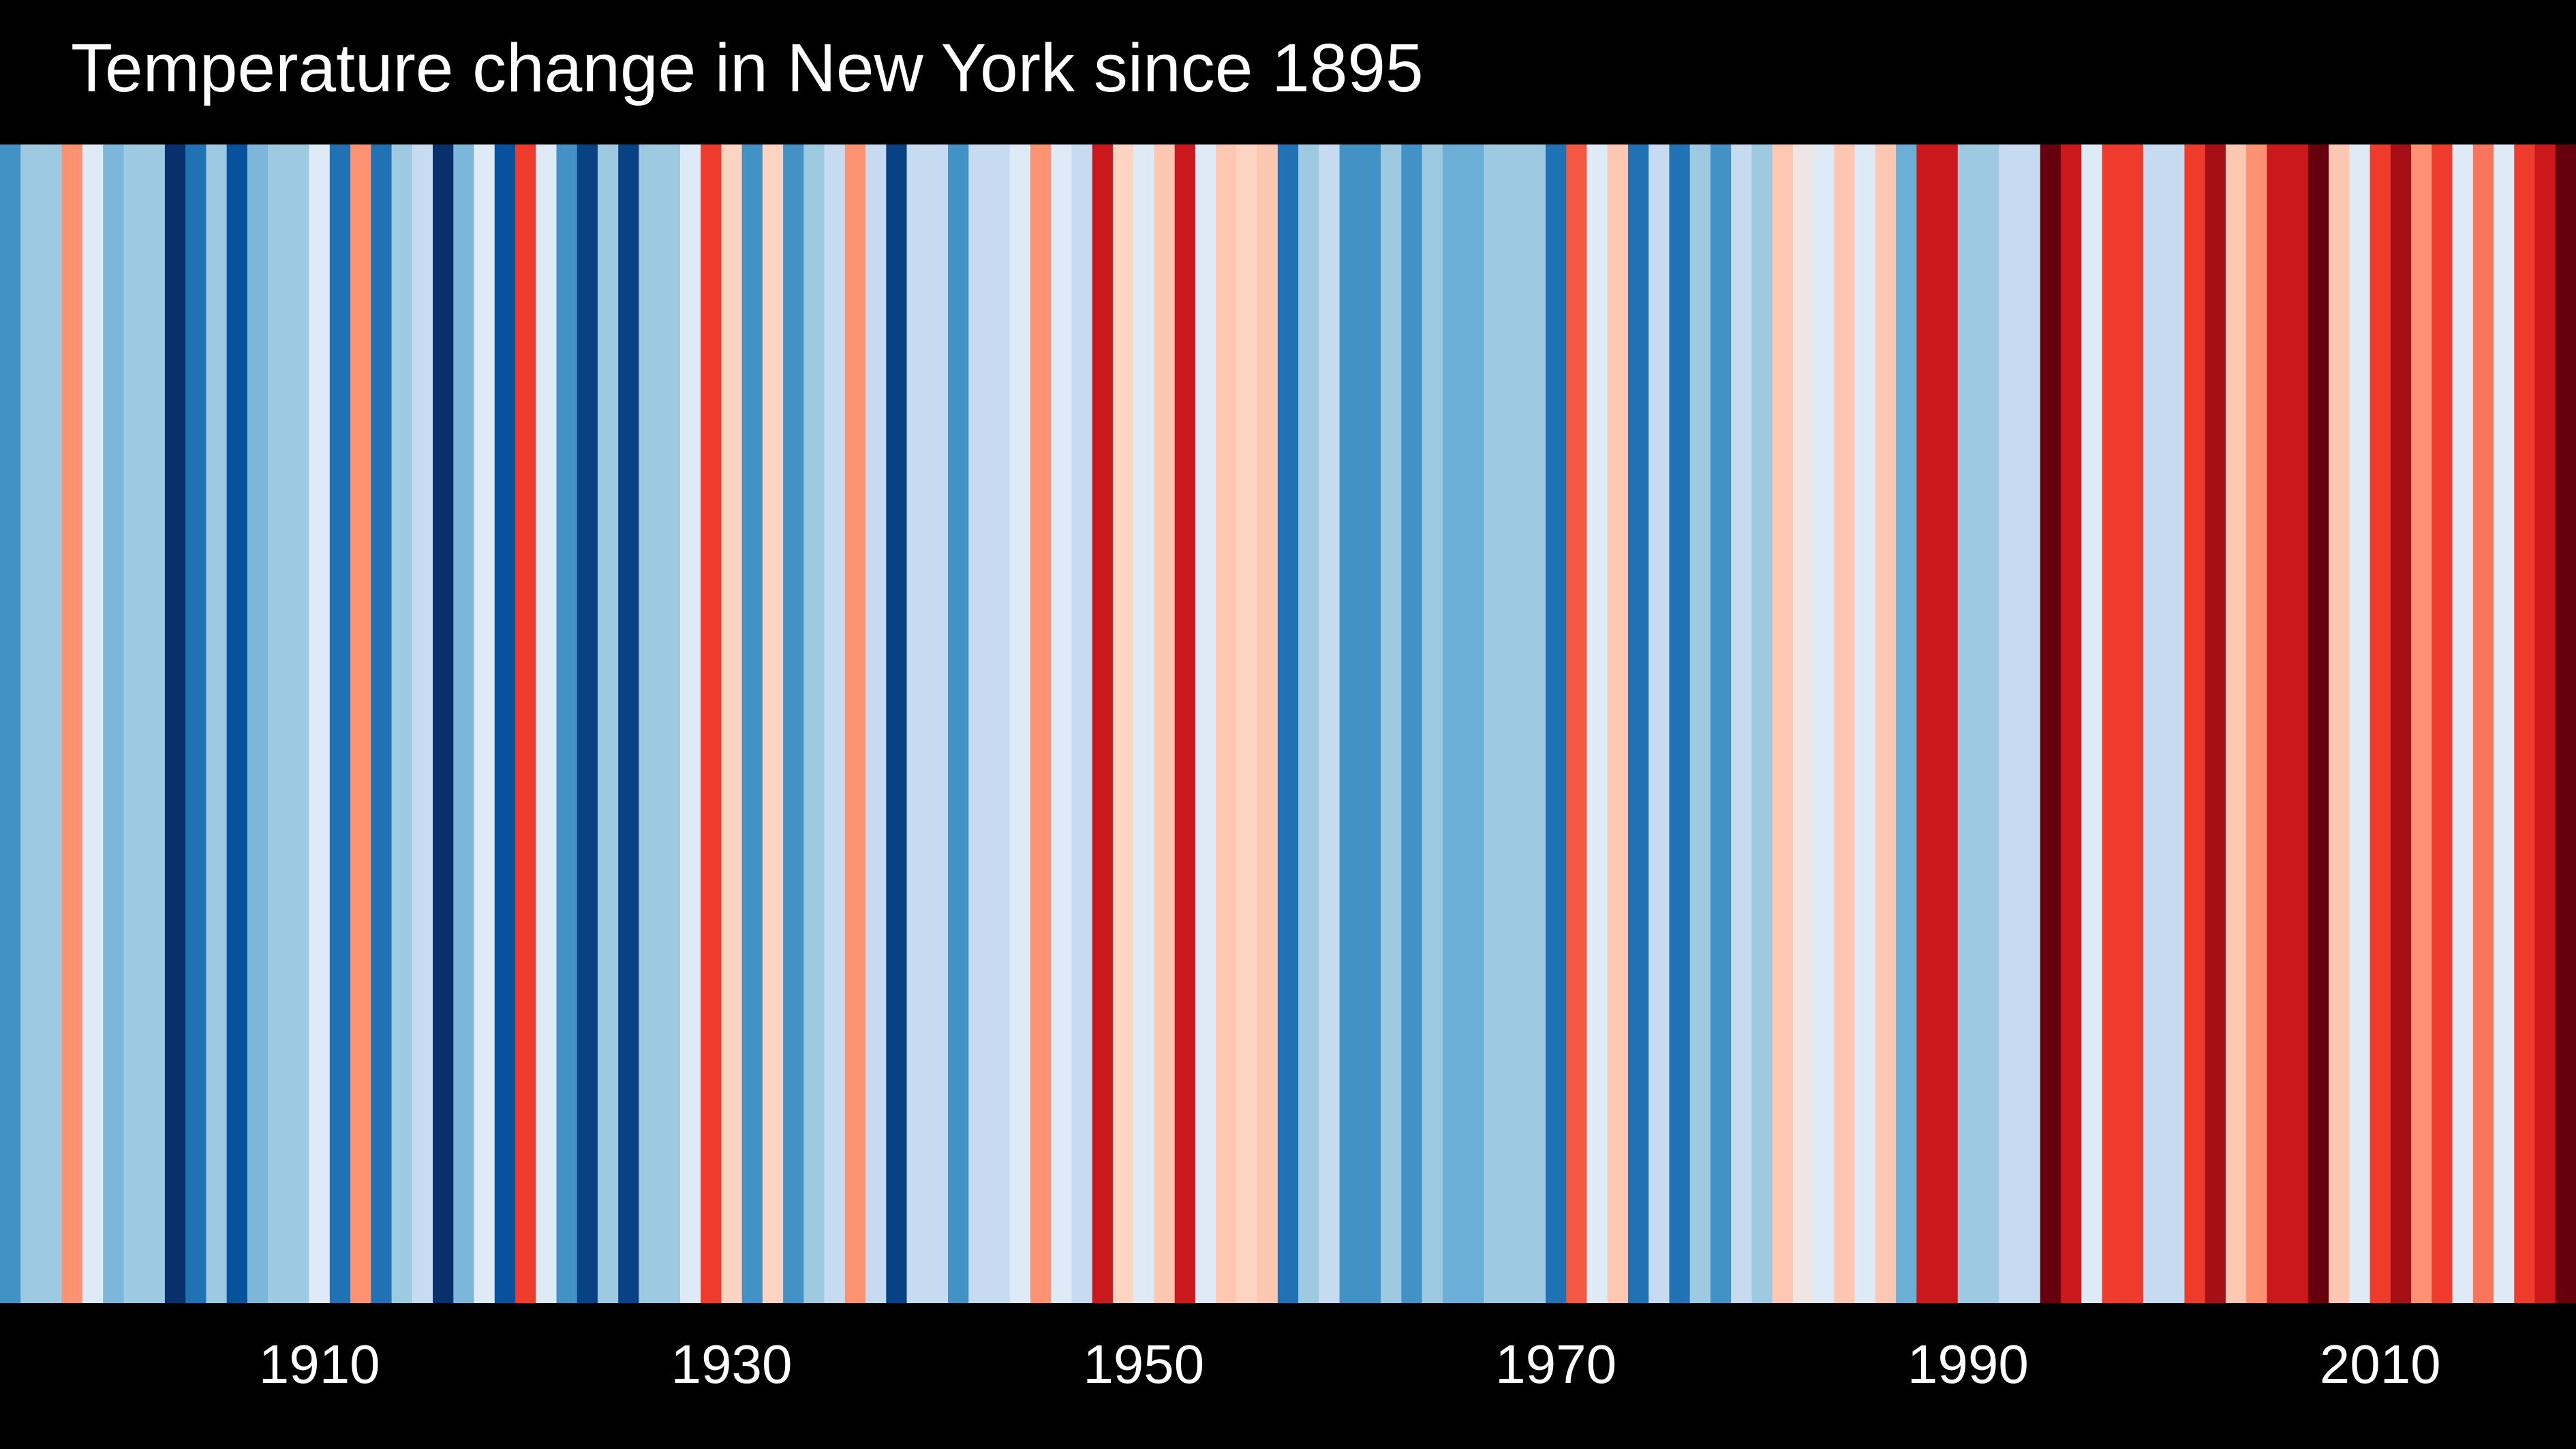 This screenshot has height=1449, width=2576. I want to click on stripe-2016, so click(2504, 723).